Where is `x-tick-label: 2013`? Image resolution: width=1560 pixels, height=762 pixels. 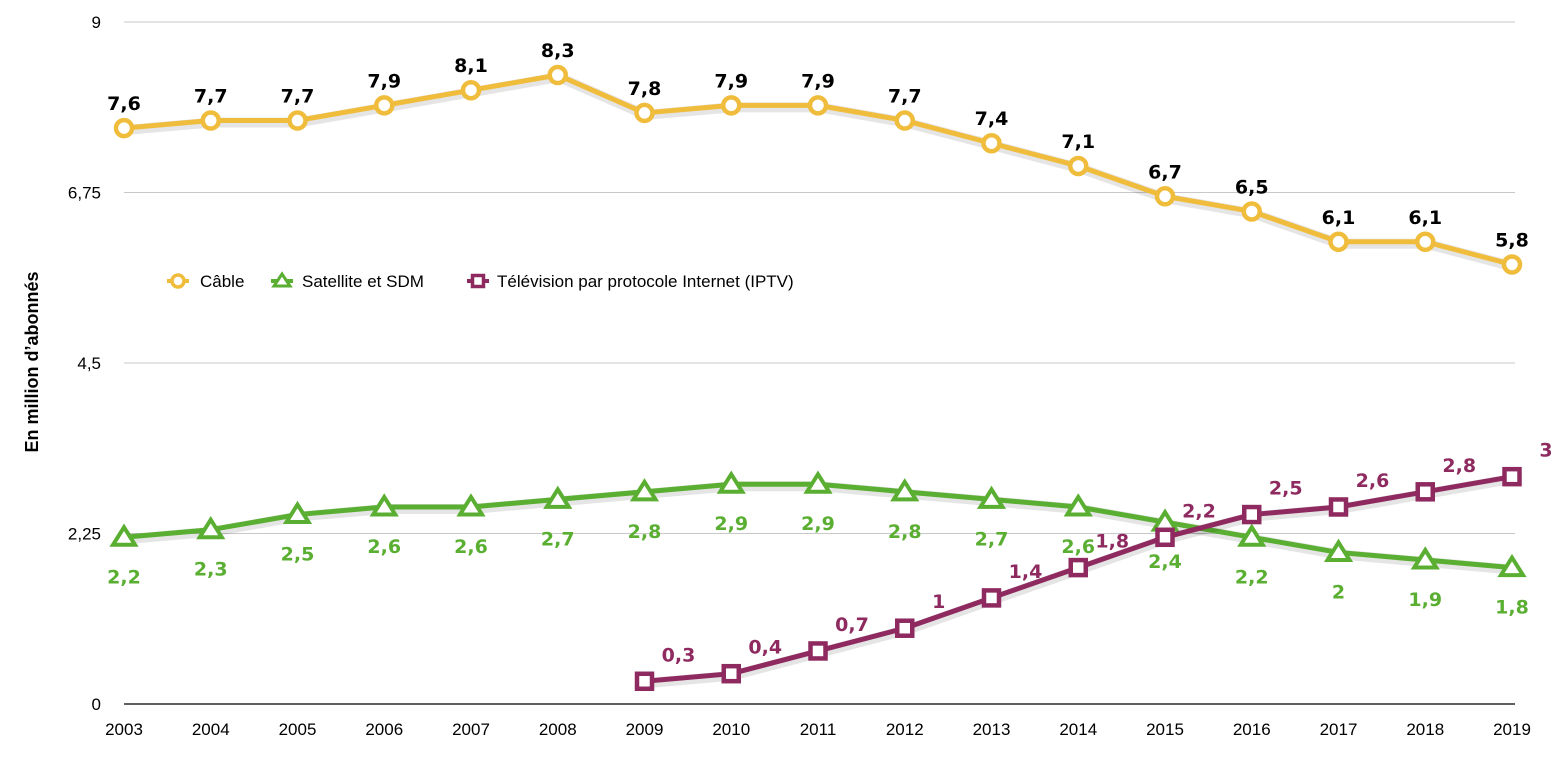 x-tick-label: 2013 is located at coordinates (992, 729).